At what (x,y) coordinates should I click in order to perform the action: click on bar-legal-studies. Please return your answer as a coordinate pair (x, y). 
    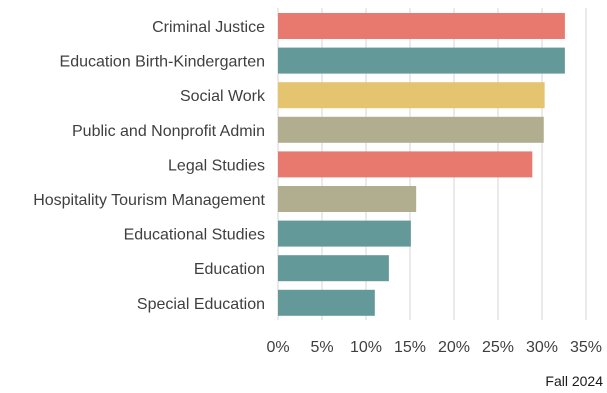
    Looking at the image, I should click on (405, 164).